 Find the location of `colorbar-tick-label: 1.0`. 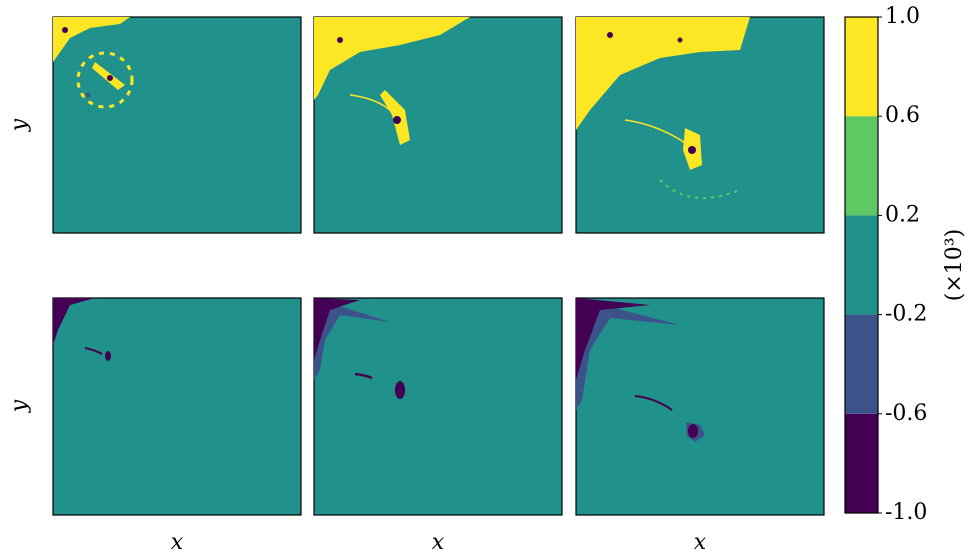

colorbar-tick-label: 1.0 is located at coordinates (902, 16).